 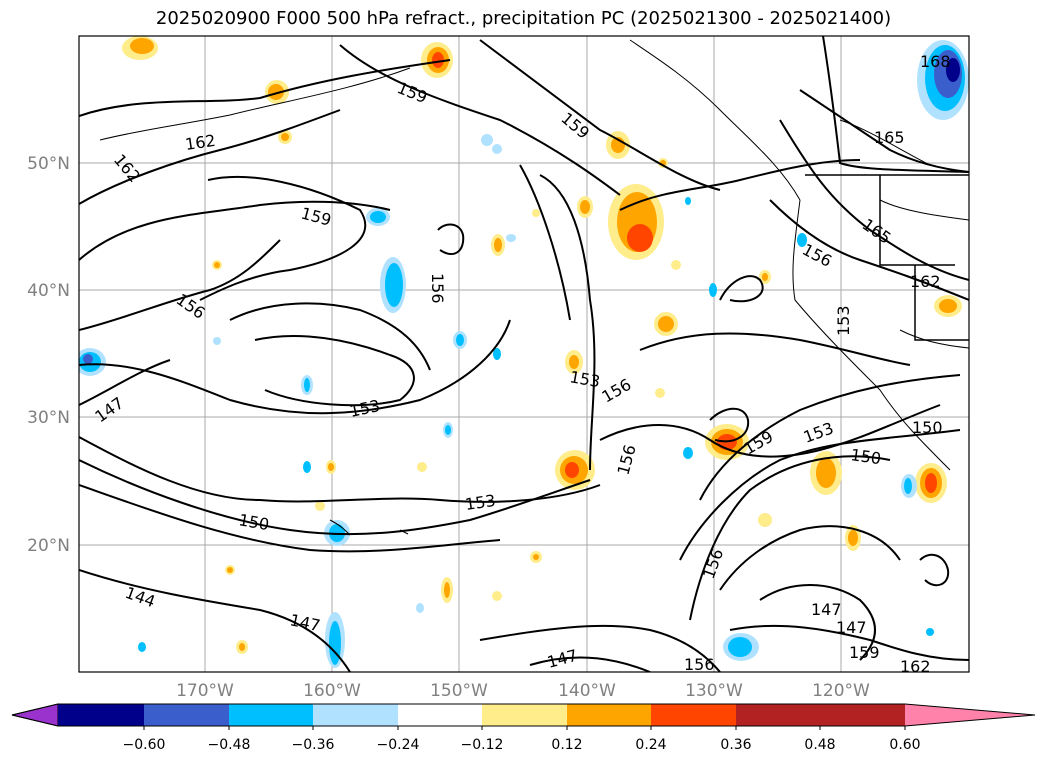 I want to click on colorbar-tick-label: −0.48, so click(x=229, y=745).